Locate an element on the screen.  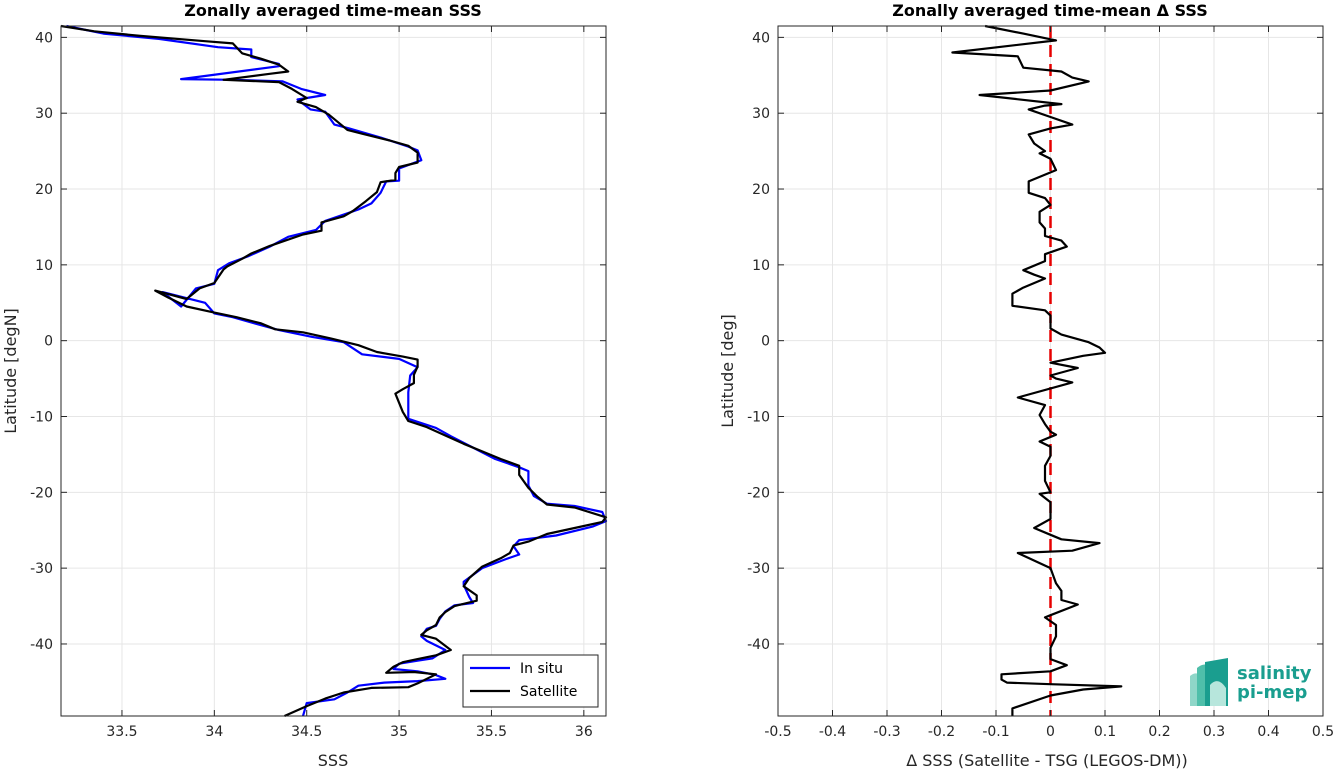
left-y-axis-label: Latitude [degN] is located at coordinates (10, 371).